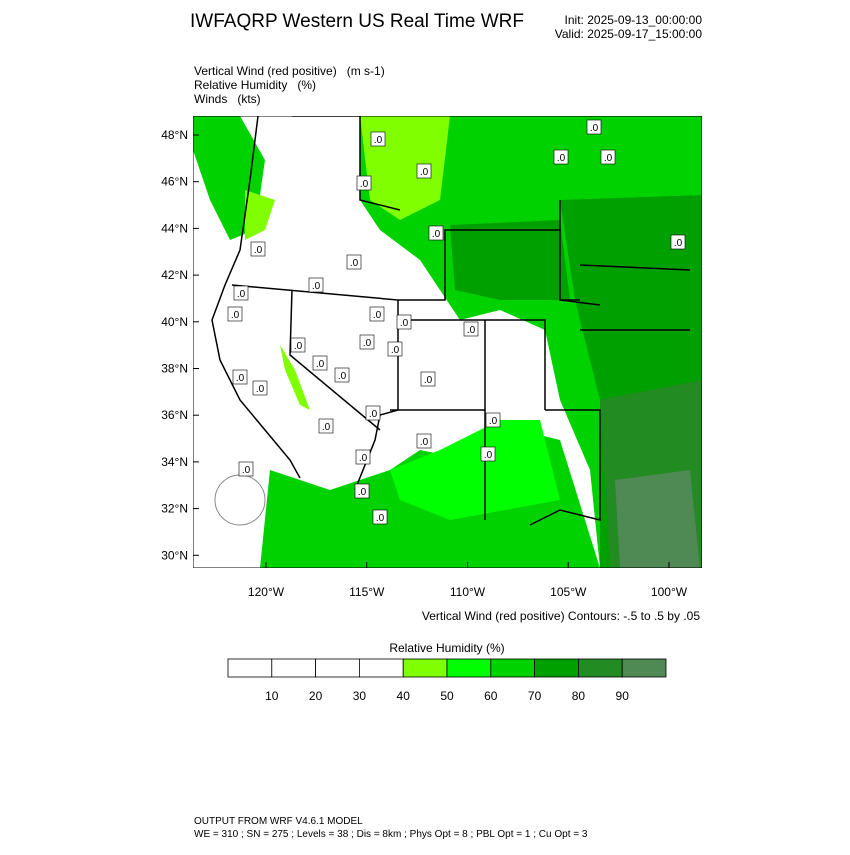  I want to click on colorbar-tick-label: 80, so click(579, 696).